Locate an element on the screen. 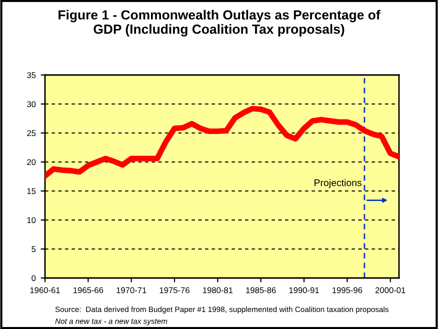  x-tick-label: 1990-91 is located at coordinates (304, 290).